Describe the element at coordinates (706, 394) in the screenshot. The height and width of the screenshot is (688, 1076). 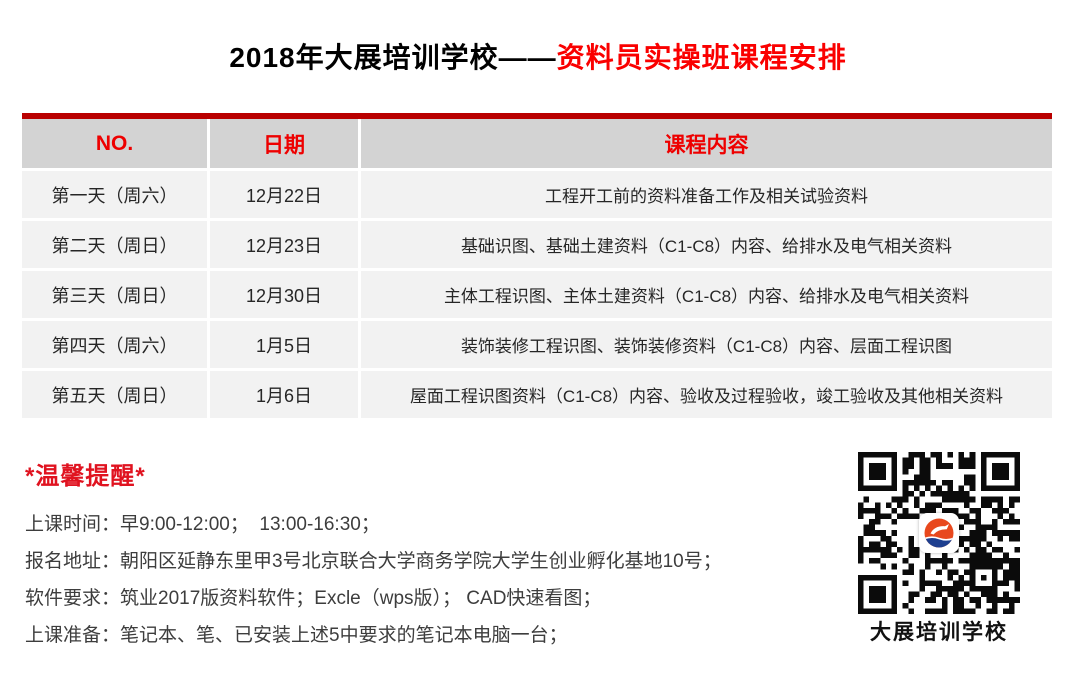
I see `content-cell: 屋面工程识图资料（C1-C8）内容、验收及过程验收，竣工验收及其他相关资料` at that location.